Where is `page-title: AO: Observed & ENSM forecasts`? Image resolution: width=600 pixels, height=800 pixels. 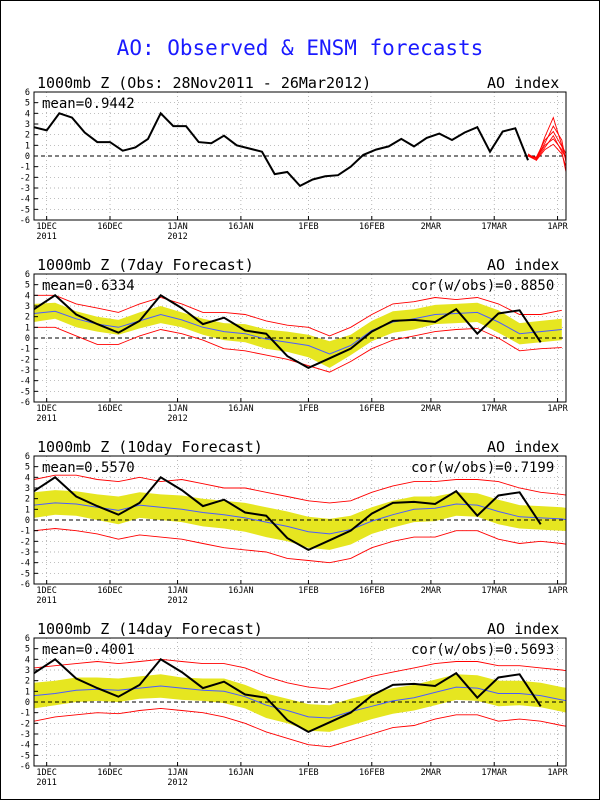
page-title: AO: Observed & ENSM forecasts is located at coordinates (300, 48).